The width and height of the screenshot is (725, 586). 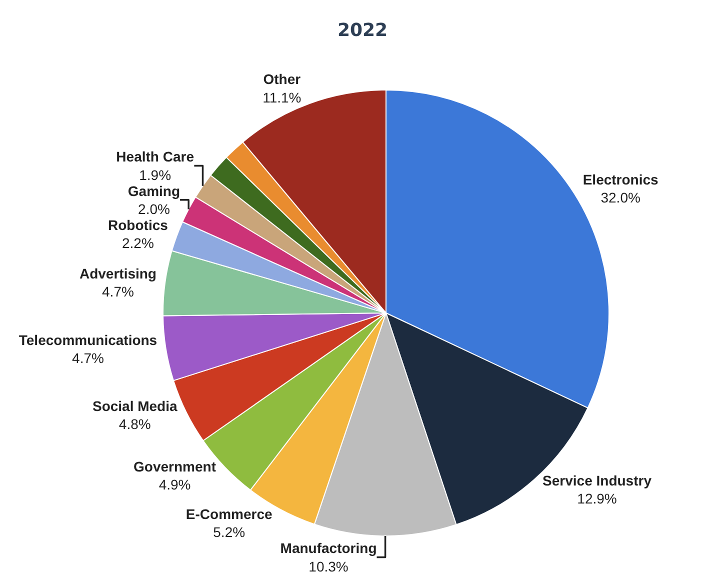 I want to click on slice-label: E-Commerce, so click(x=229, y=514).